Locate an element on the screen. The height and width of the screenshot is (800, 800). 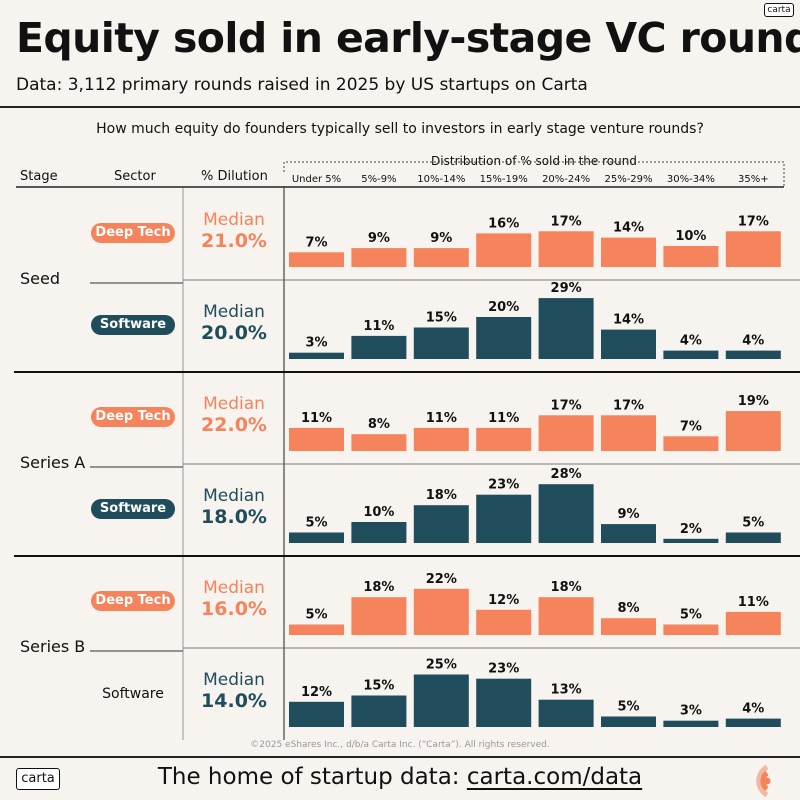
median-value: 16.0% is located at coordinates (234, 609).